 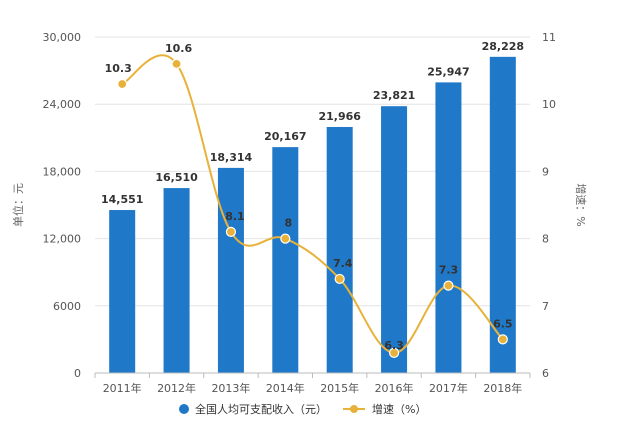 I want to click on y-left-tick-label: 24,000, so click(x=62, y=104).